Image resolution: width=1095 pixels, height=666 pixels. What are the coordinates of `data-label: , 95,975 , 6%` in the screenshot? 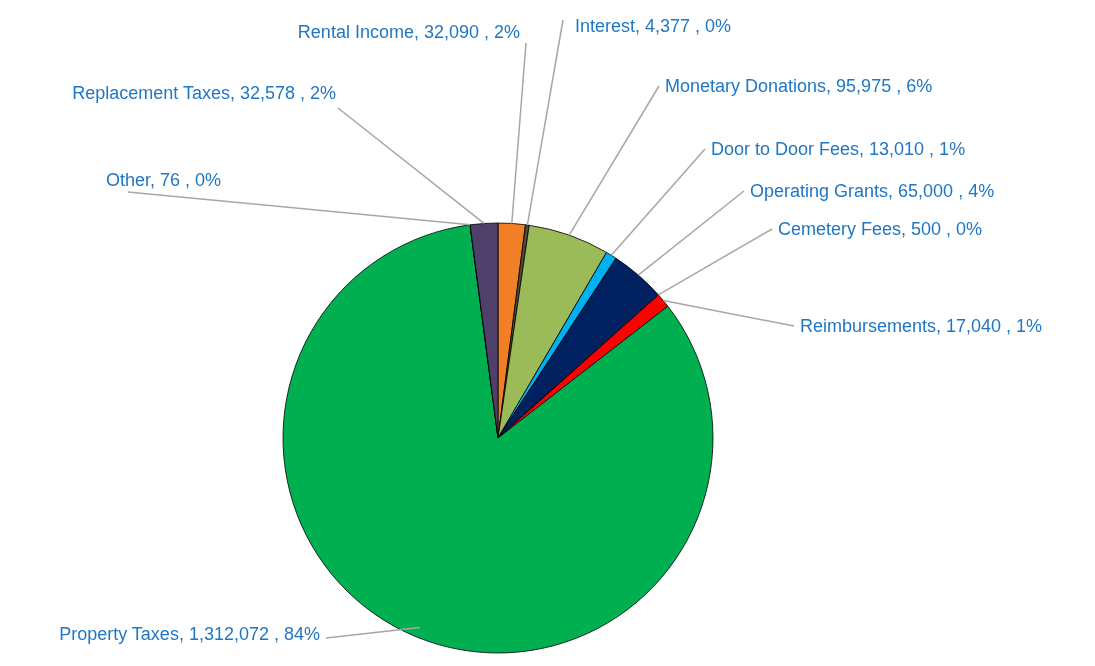 It's located at (879, 86).